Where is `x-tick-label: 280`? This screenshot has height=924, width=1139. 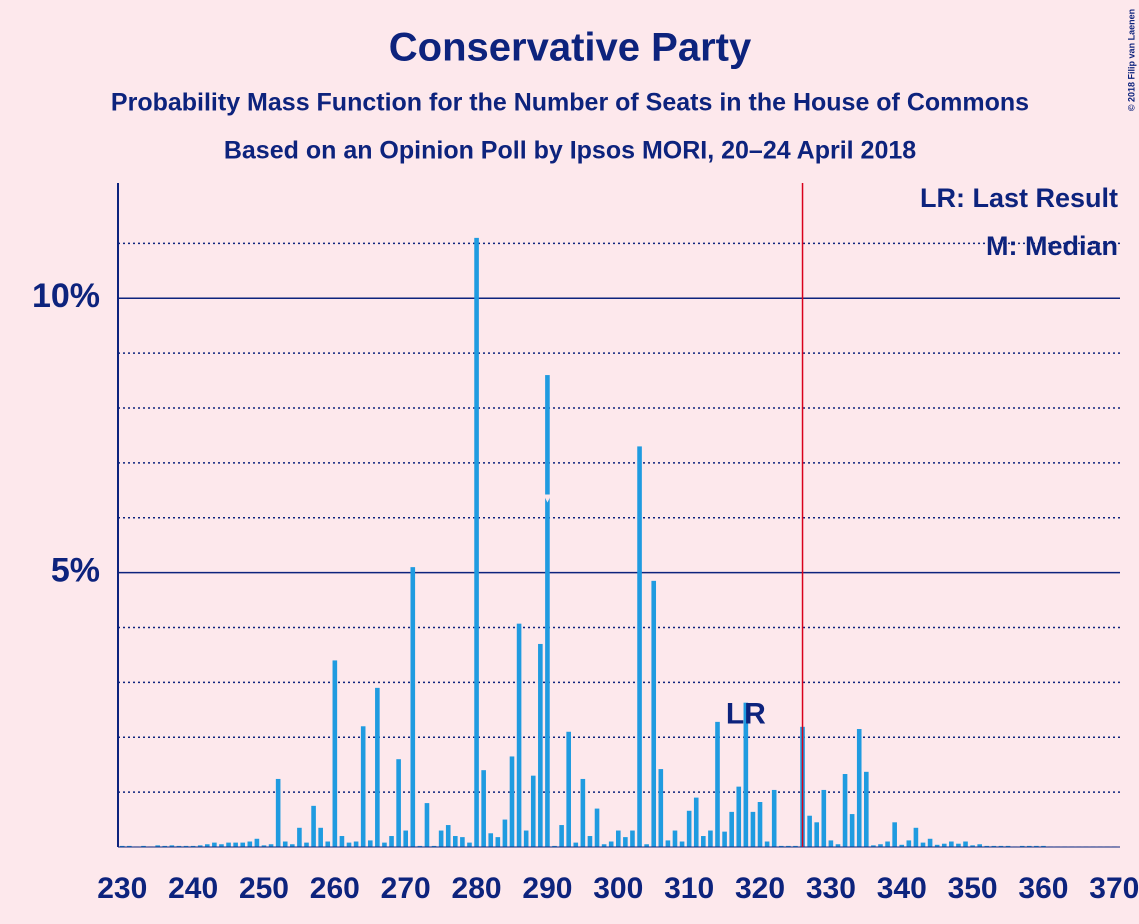 x-tick-label: 280 is located at coordinates (477, 888).